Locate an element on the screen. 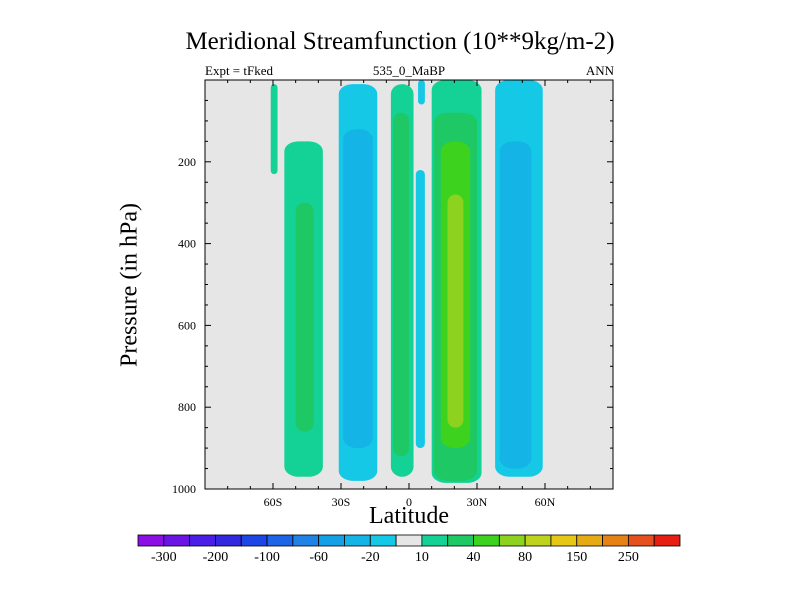 Image resolution: width=800 pixels, height=600 pixels. y-tick-label: 600 is located at coordinates (187, 325).